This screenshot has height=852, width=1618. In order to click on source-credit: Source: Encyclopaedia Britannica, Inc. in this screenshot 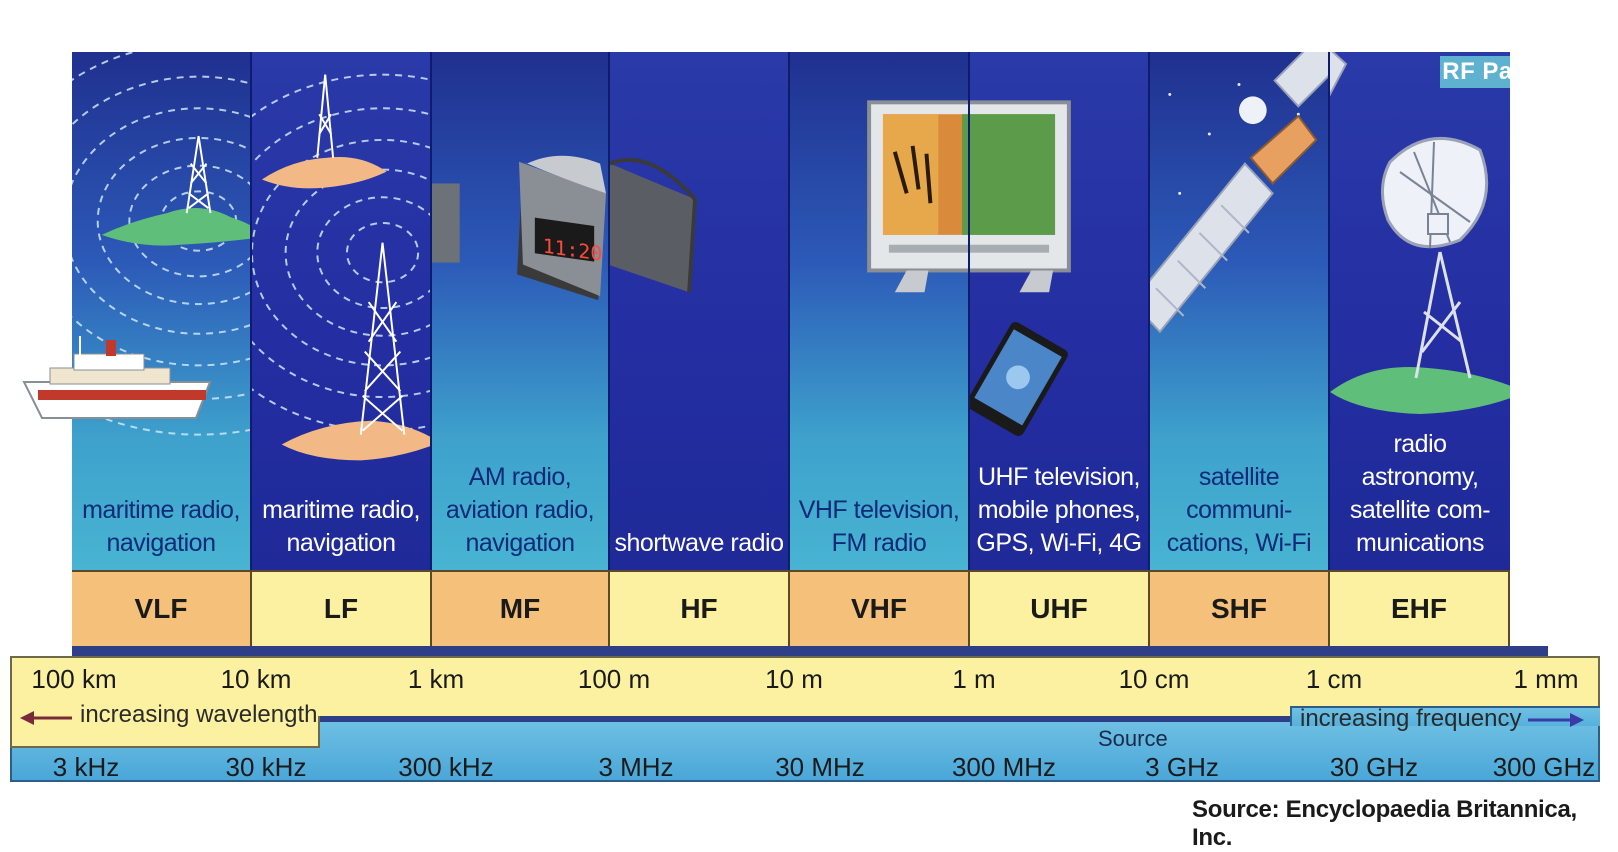, I will do `click(1384, 823)`.